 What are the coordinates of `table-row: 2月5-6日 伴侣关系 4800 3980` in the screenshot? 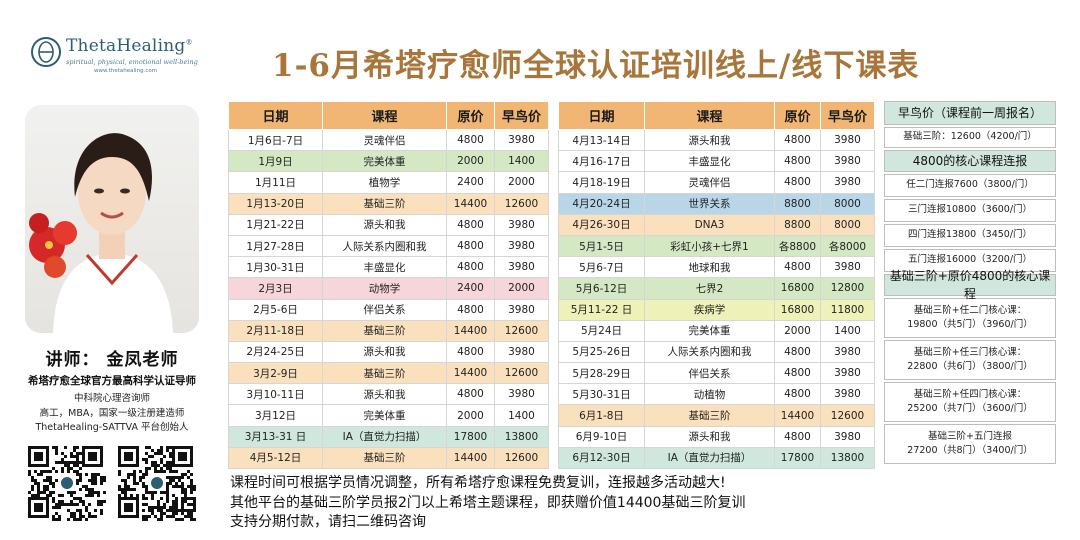 It's located at (388, 309).